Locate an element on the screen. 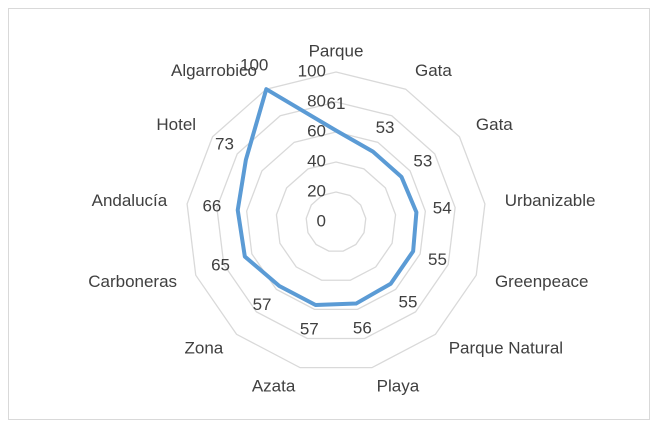  r-tick-label: 40 is located at coordinates (316, 160).